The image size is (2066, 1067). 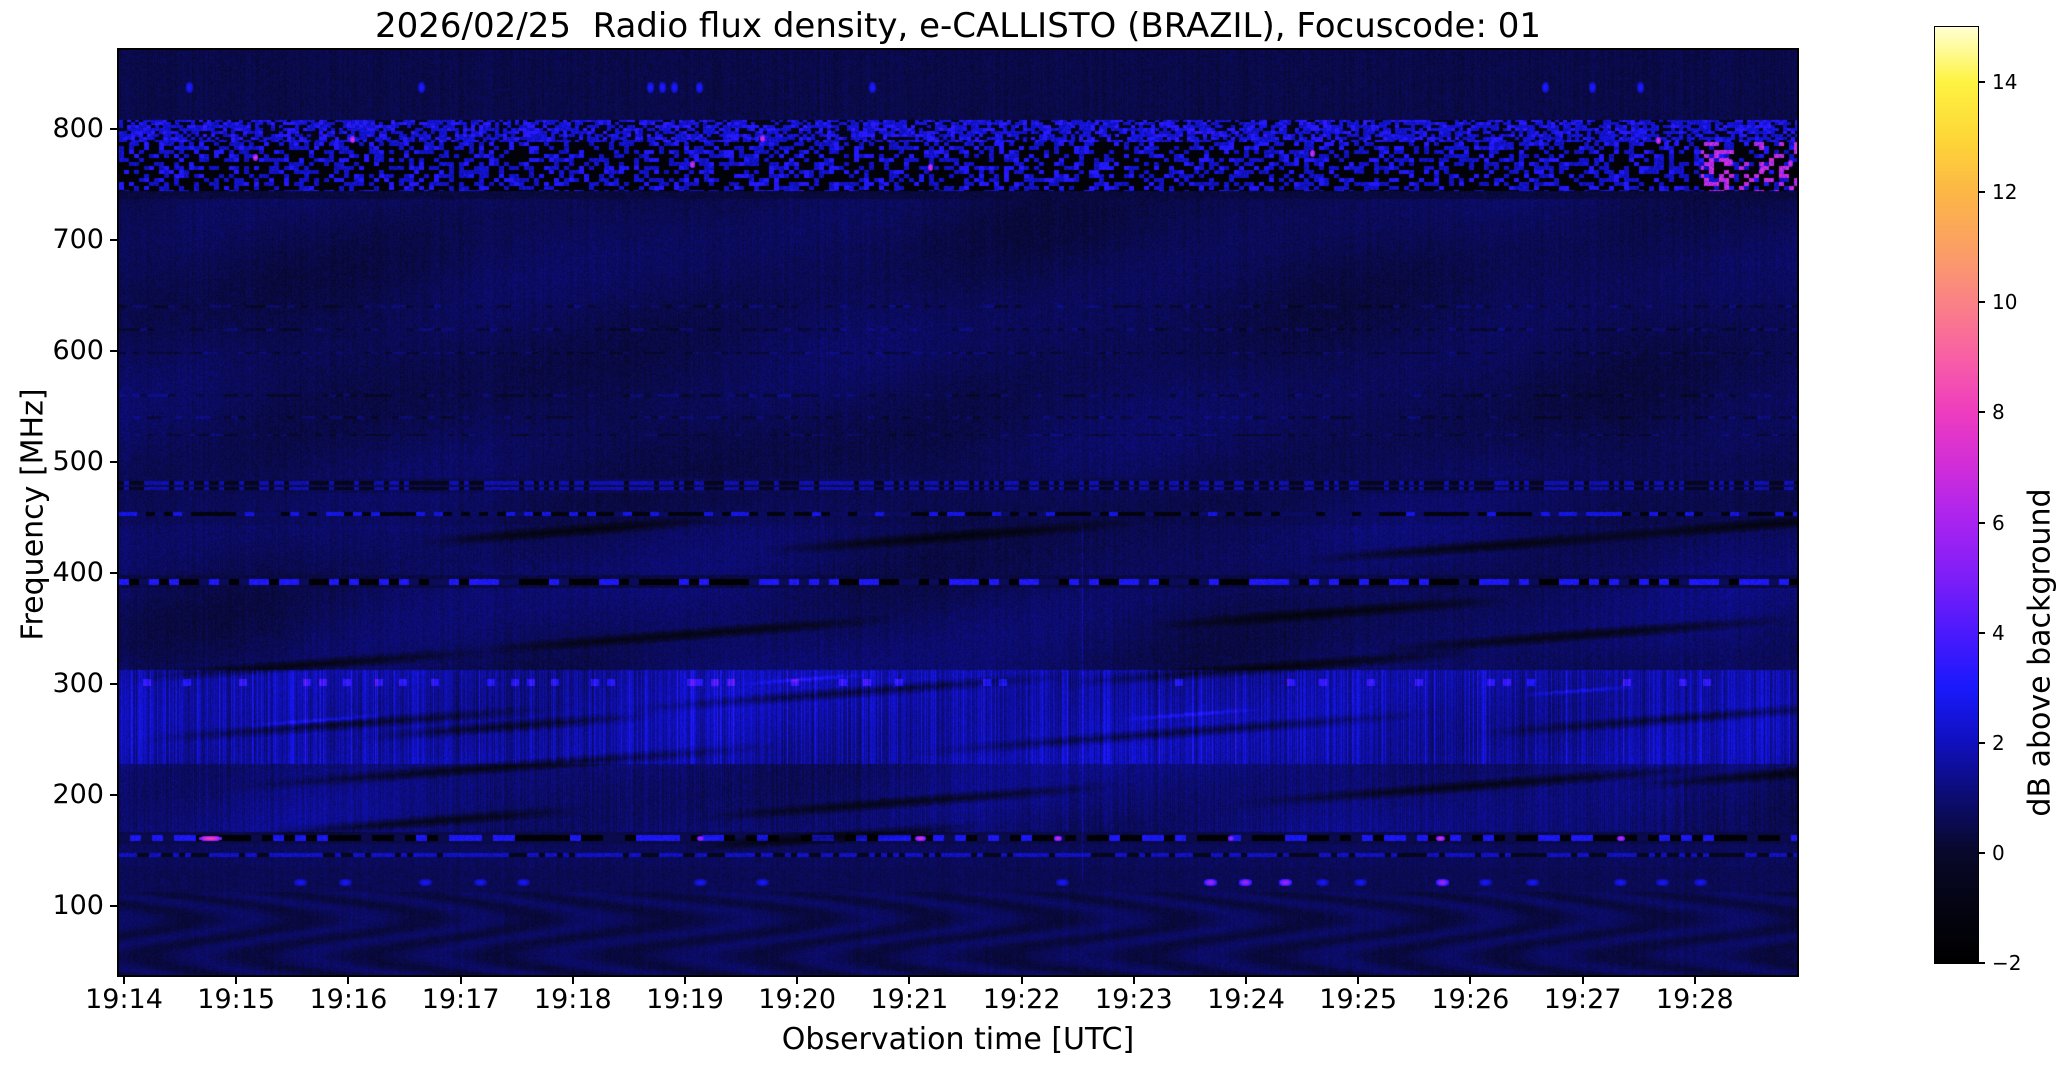 What do you see at coordinates (1582, 999) in the screenshot?
I see `x-tick-label: 19:27` at bounding box center [1582, 999].